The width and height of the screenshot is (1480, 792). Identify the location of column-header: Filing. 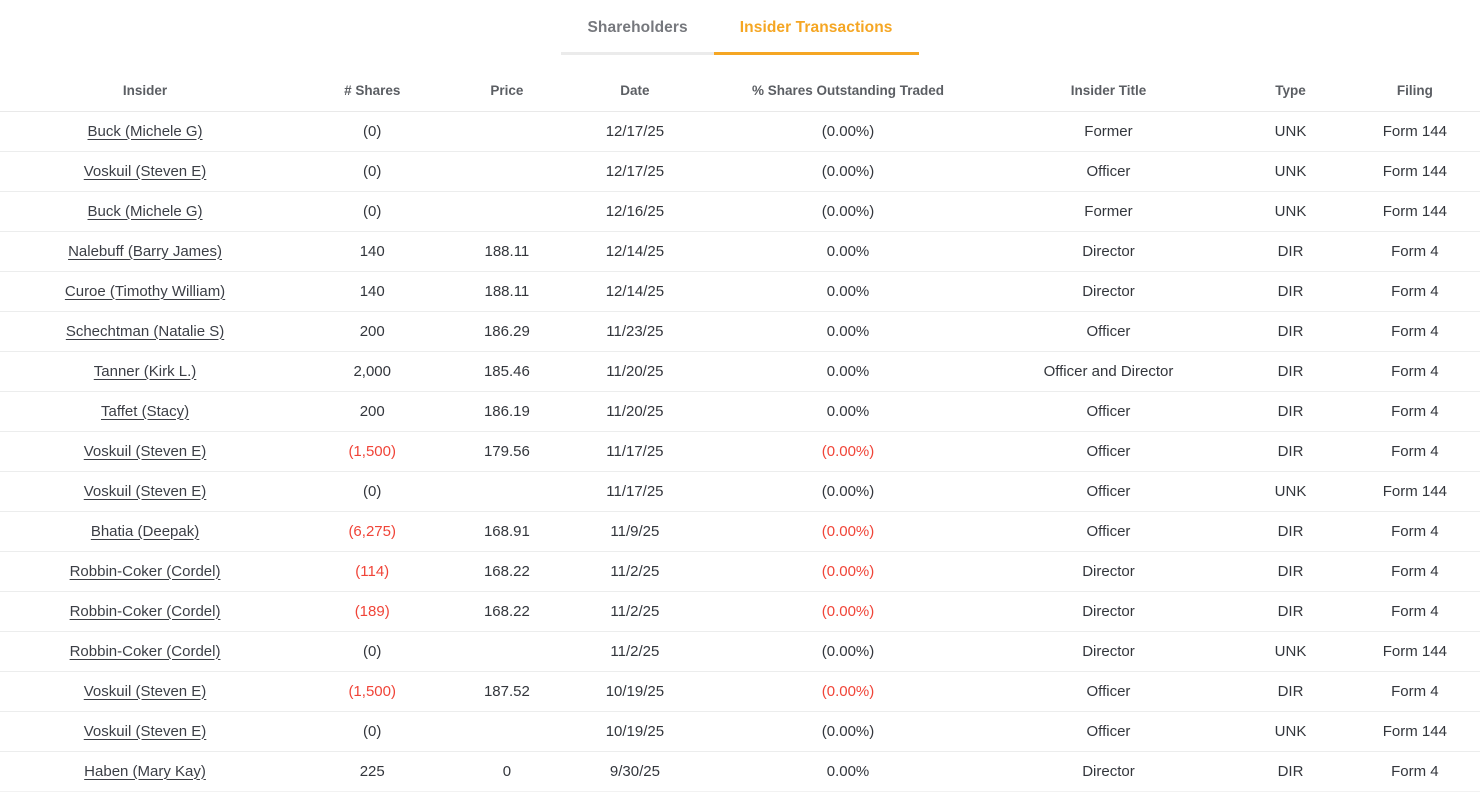
(1414, 83).